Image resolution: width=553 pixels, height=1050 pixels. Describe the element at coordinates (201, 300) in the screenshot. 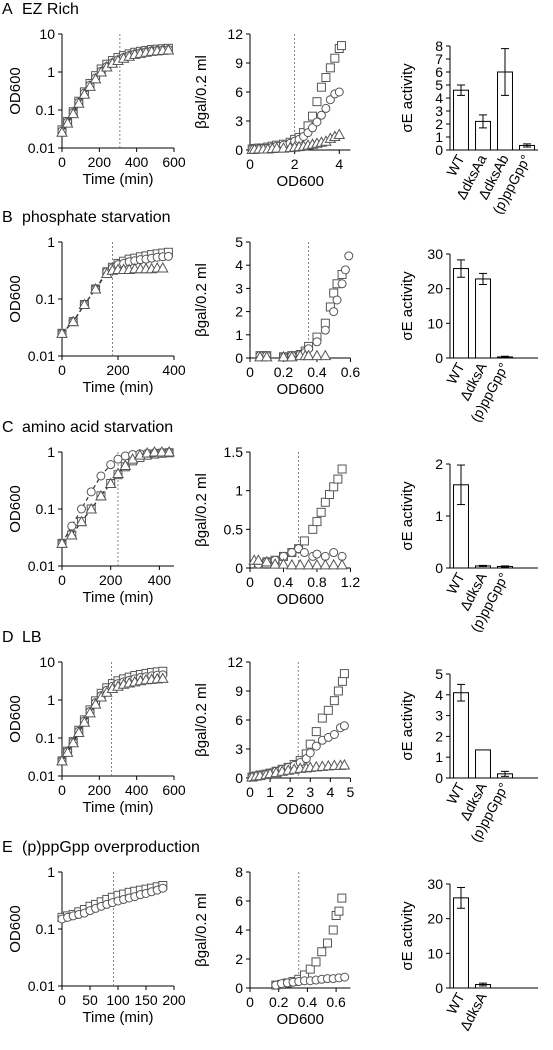

I see `bgal-y-label: βgal/0.2 ml` at that location.